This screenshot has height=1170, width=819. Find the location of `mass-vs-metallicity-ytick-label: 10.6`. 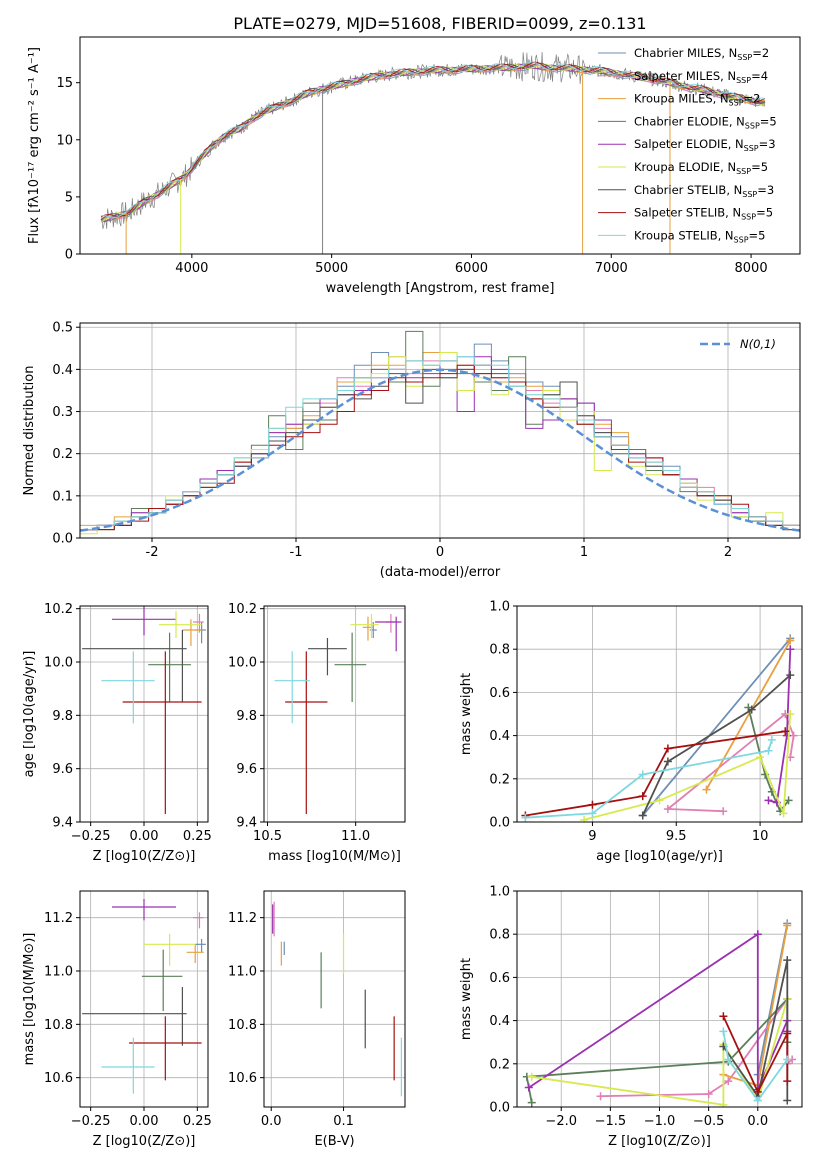

mass-vs-metallicity-ytick-label: 10.6 is located at coordinates (58, 1078).